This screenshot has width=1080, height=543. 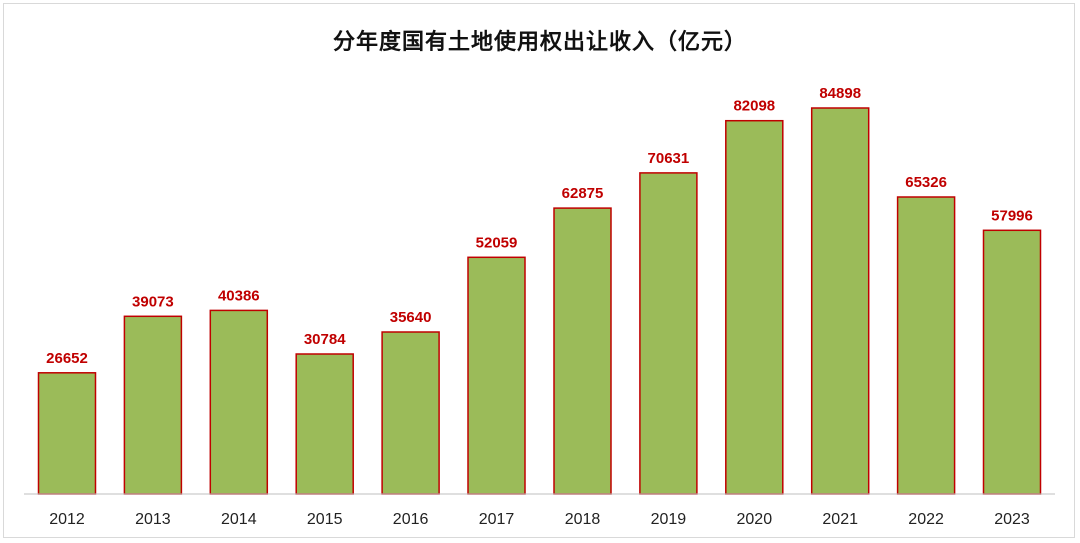 I want to click on value-label-2018: 62875, so click(x=583, y=193).